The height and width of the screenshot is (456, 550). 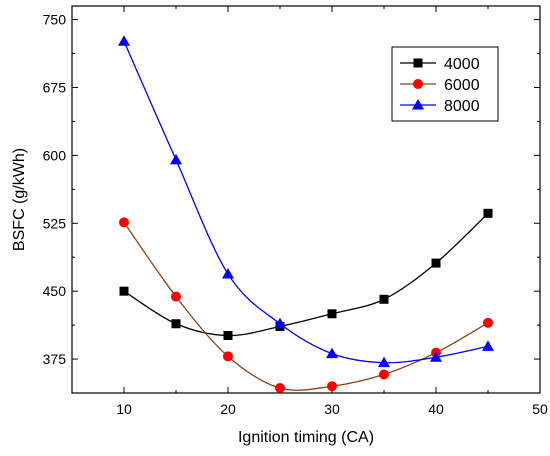 What do you see at coordinates (55, 291) in the screenshot?
I see `y-tick-label: 450` at bounding box center [55, 291].